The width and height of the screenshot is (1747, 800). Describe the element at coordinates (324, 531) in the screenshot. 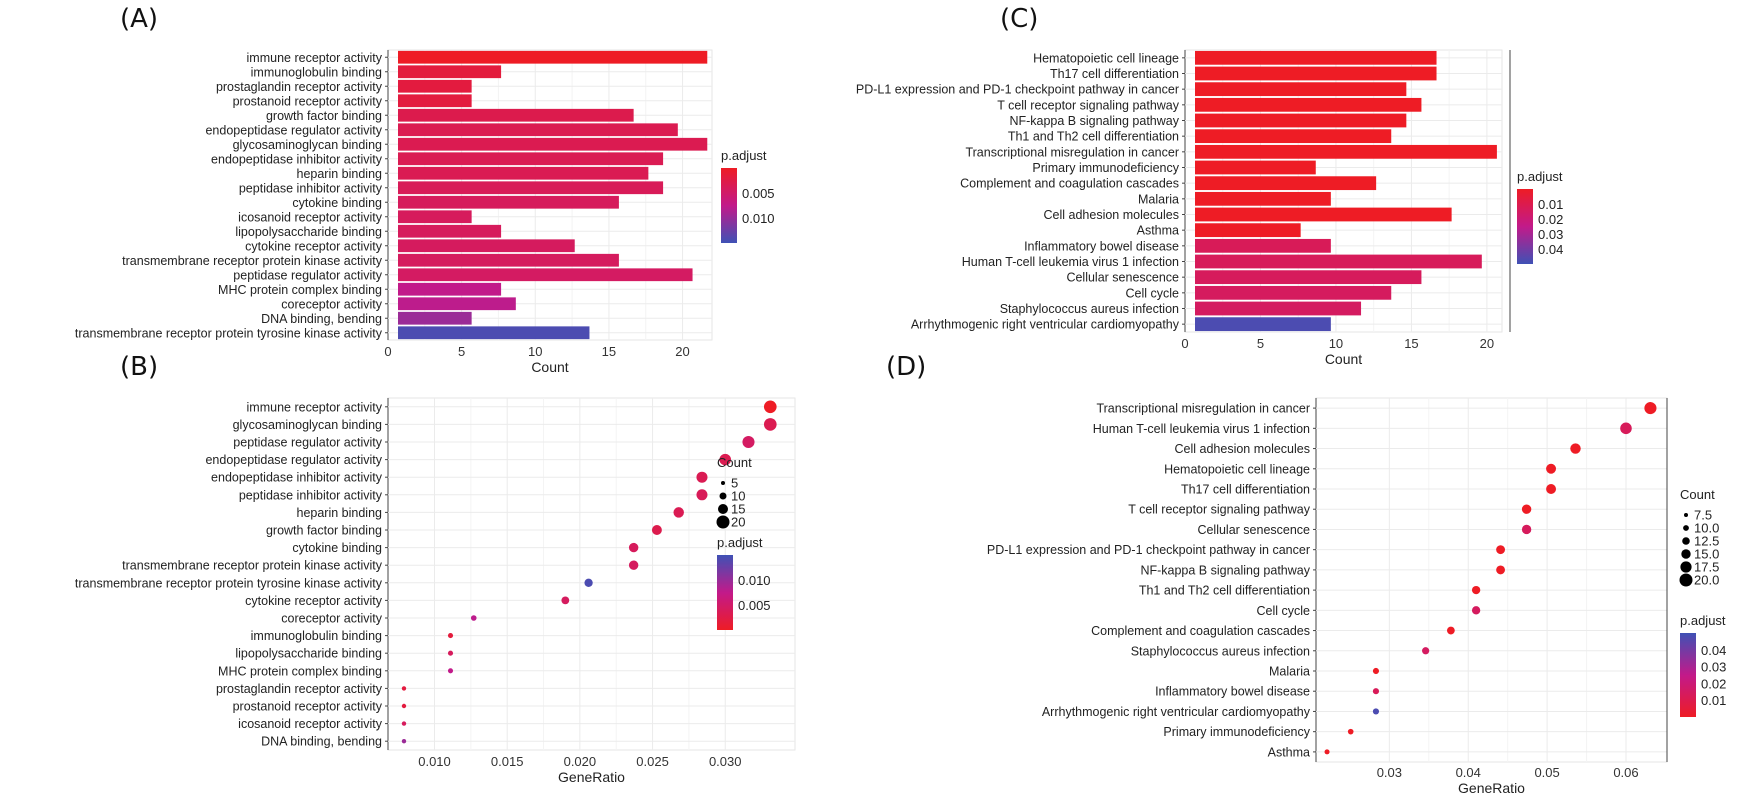

I see `y-category-label: growth factor binding` at that location.